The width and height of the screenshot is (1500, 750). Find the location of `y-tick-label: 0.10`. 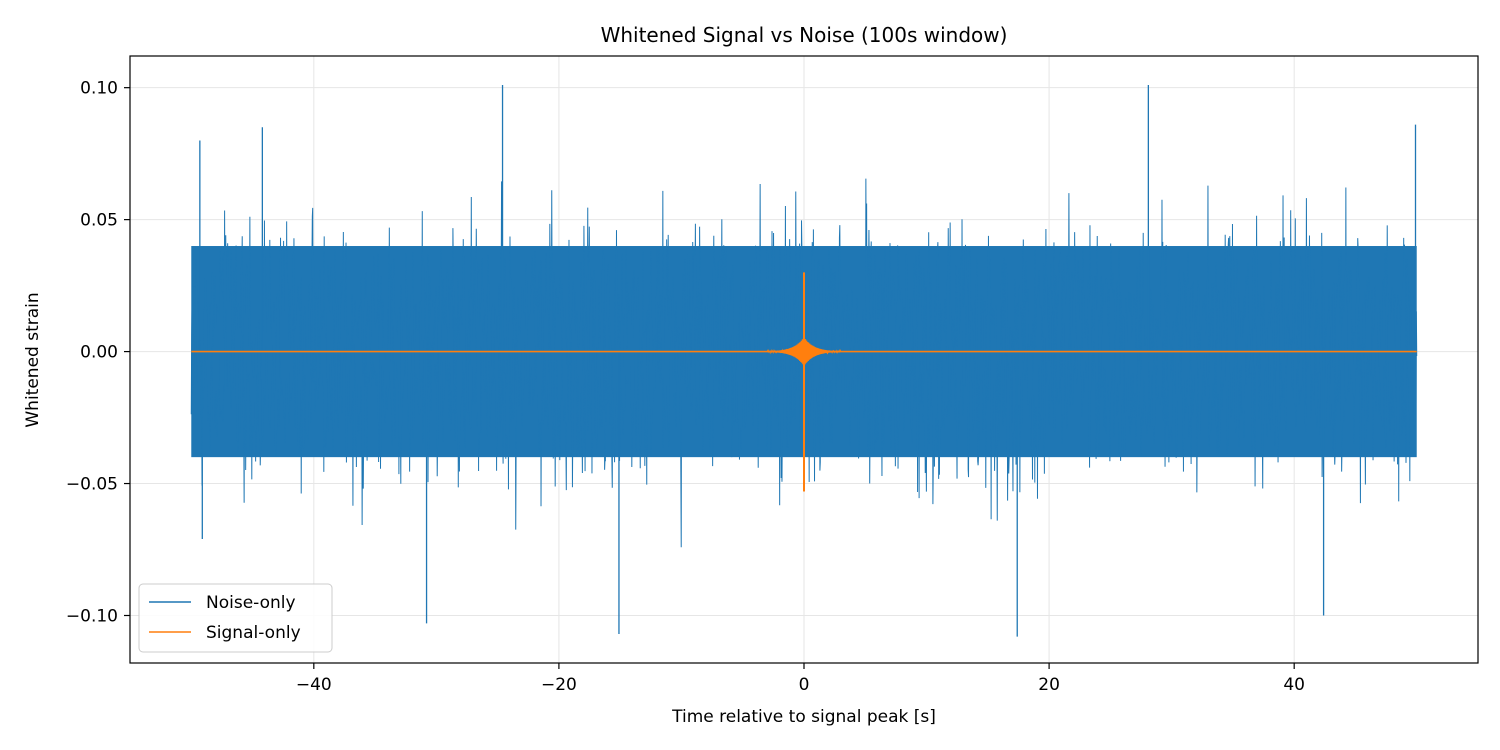

y-tick-label: 0.10 is located at coordinates (99, 89).